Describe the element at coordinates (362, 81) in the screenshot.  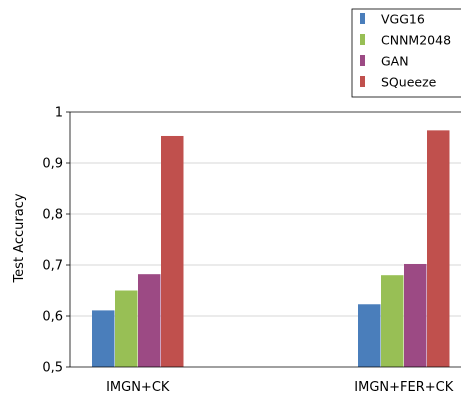
I see `legend-swatch-squeeze` at that location.